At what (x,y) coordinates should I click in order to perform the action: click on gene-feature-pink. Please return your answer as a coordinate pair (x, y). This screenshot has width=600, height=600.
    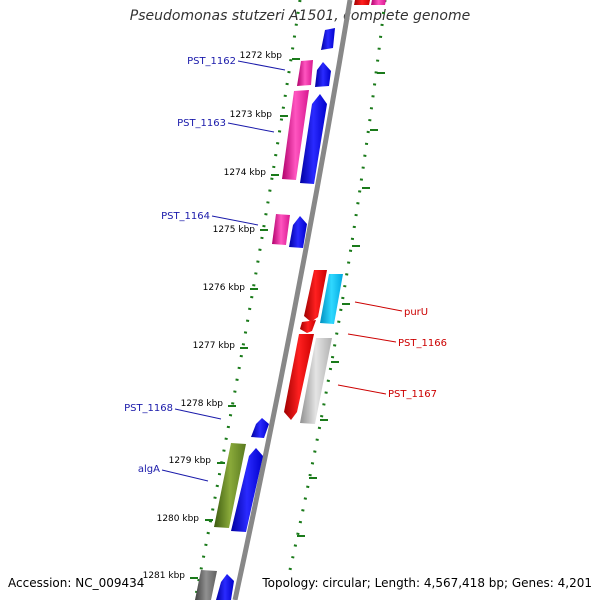
    Looking at the image, I should click on (378, 2).